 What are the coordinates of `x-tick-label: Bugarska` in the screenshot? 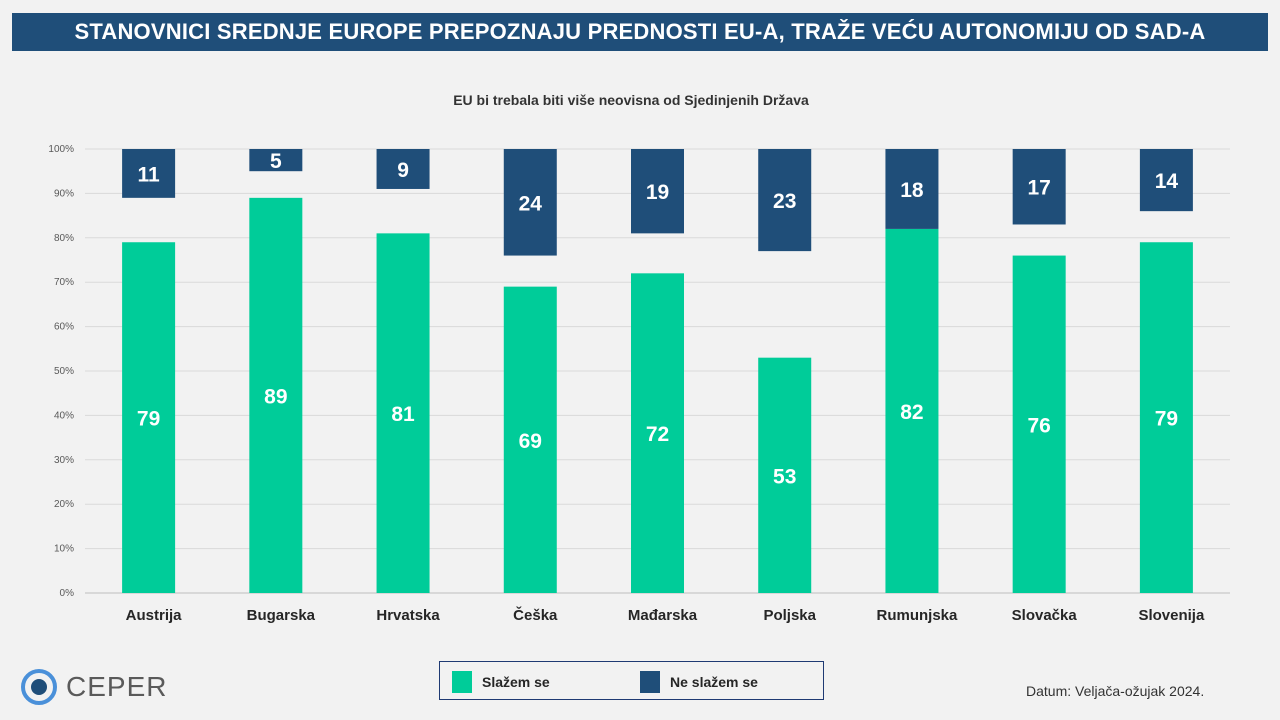 It's located at (281, 615).